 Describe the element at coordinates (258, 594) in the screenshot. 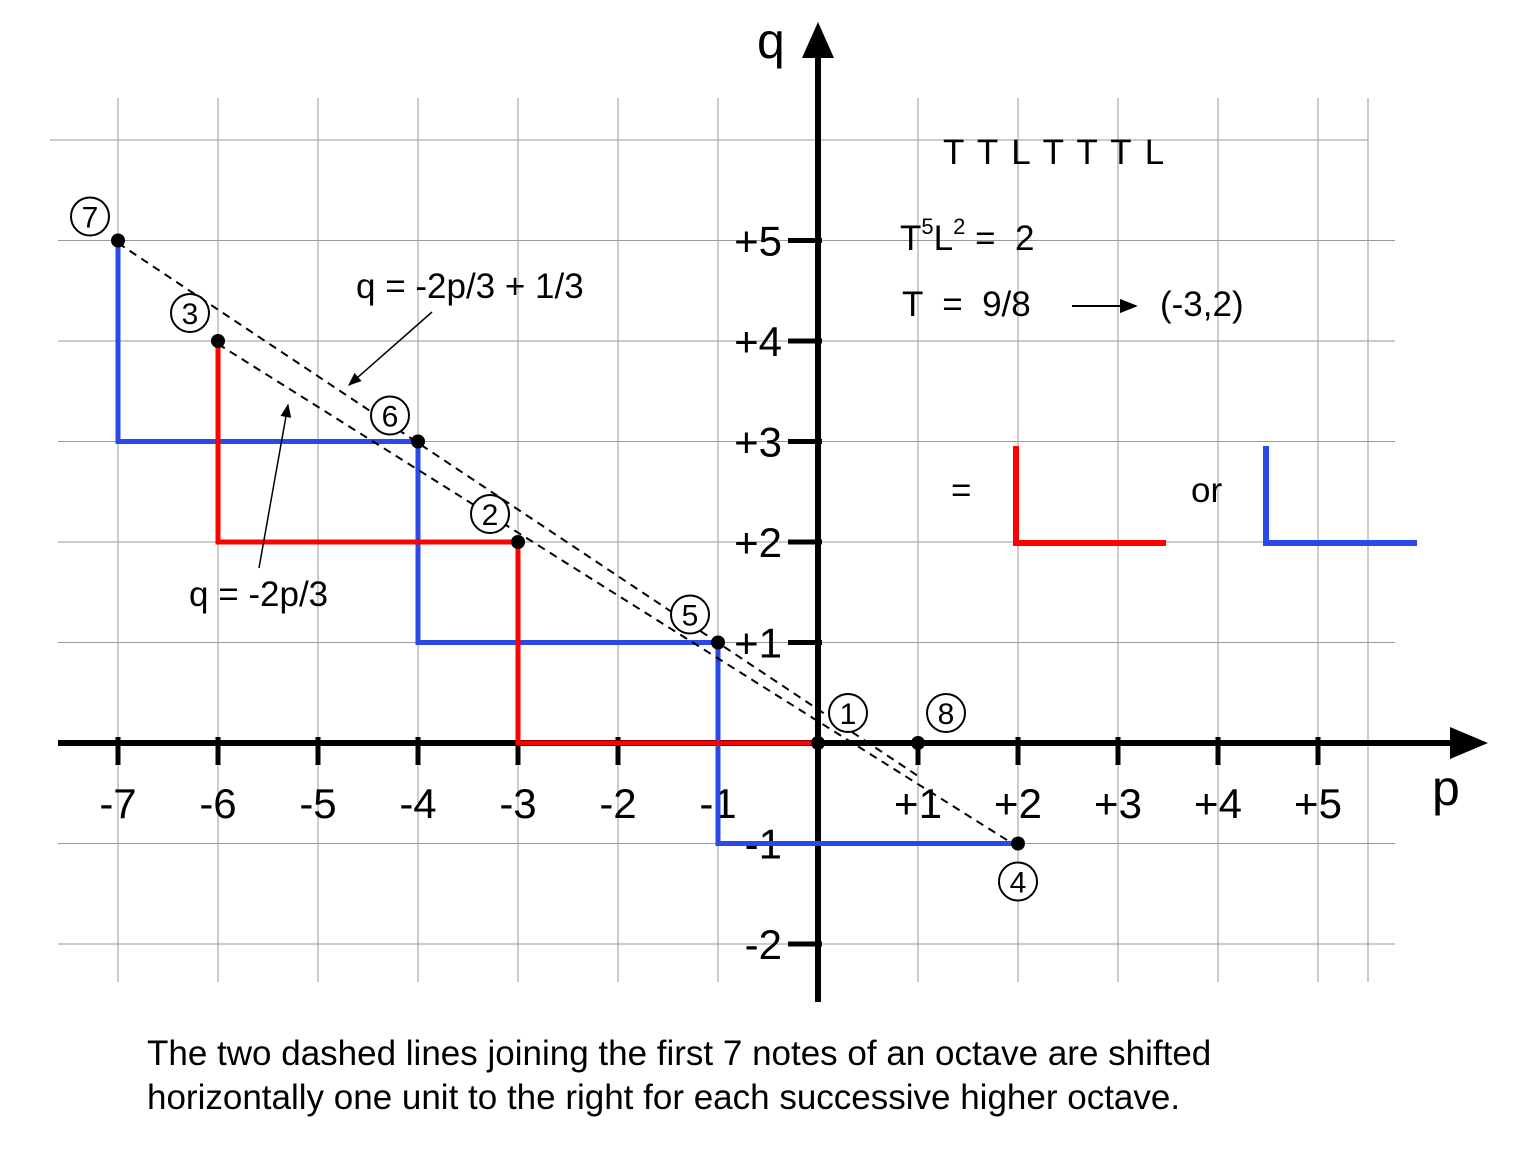

I see `lower-line-label: q = -2p/3` at that location.